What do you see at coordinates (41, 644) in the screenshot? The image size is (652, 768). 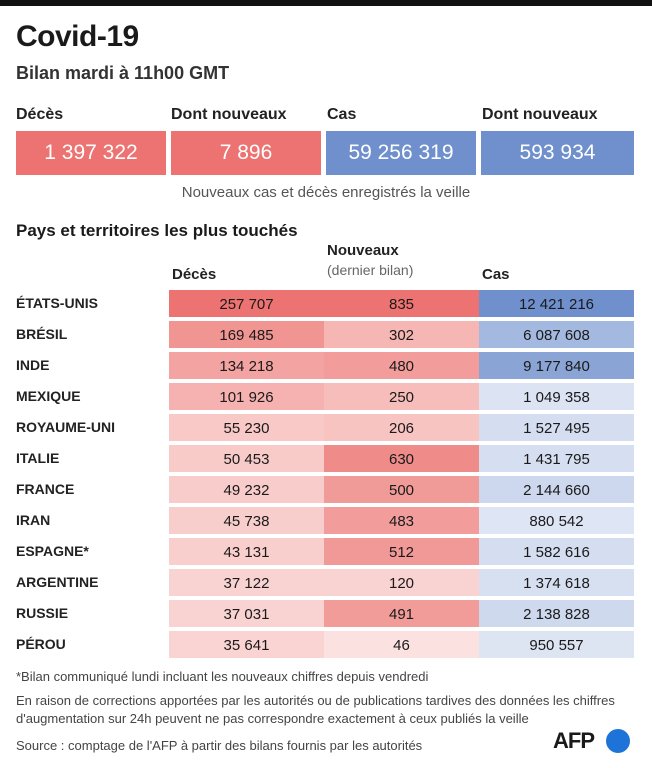 I see `country-name: PÉROU` at bounding box center [41, 644].